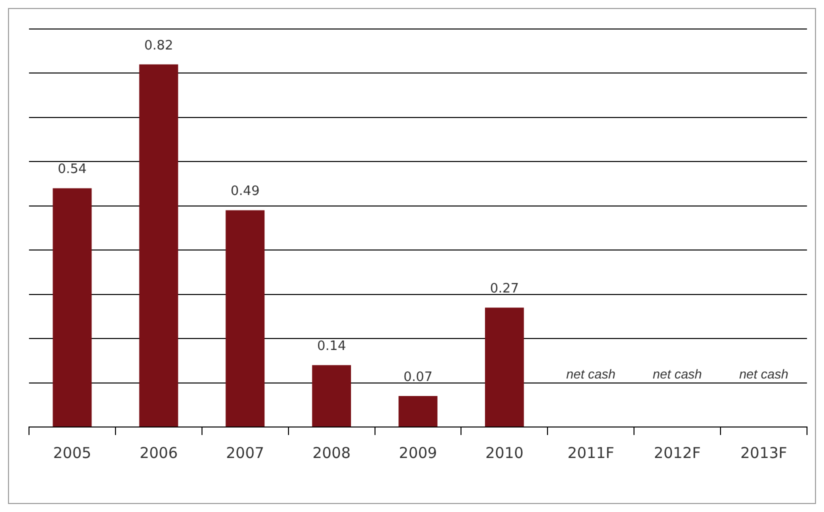  Describe the element at coordinates (504, 288) in the screenshot. I see `data-label: 0.27` at that location.